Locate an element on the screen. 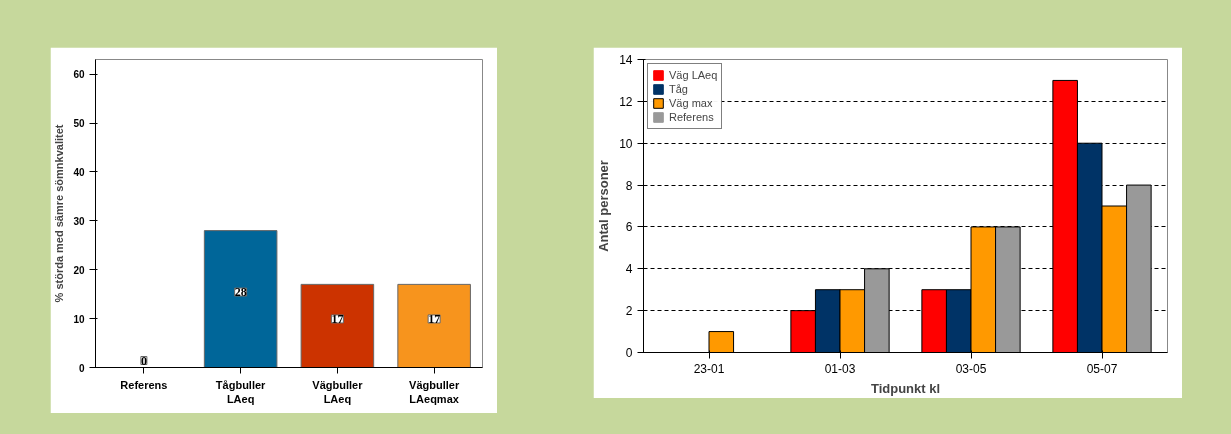 The height and width of the screenshot is (434, 1231). y-tick-label: 50 is located at coordinates (79, 124).